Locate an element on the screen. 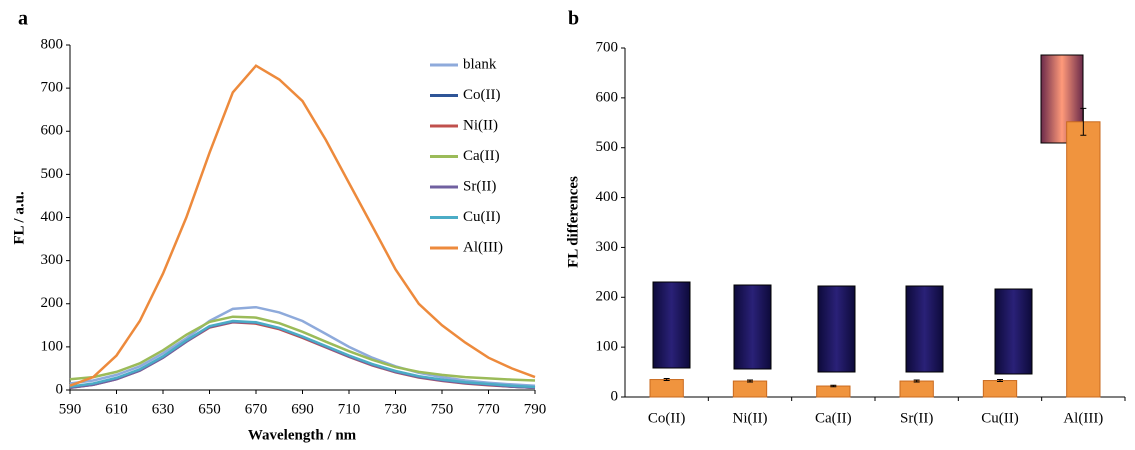  x-tick-label: Sr(II) is located at coordinates (916, 418).